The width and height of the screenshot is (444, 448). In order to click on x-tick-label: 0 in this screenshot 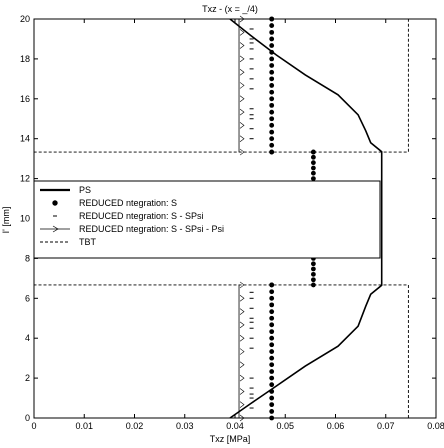, I will do `click(33, 426)`.